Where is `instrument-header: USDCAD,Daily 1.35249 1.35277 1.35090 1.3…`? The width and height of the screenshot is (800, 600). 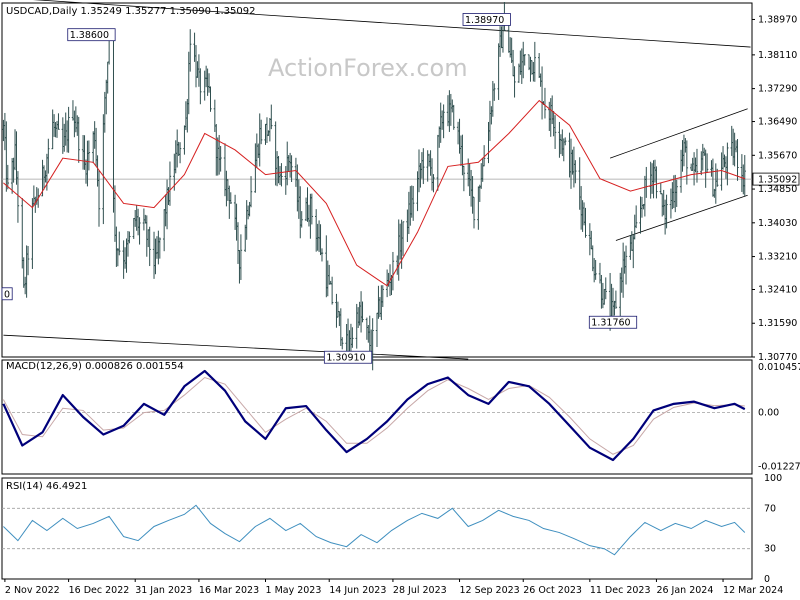 instrument-header: USDCAD,Daily 1.35249 1.35277 1.35090 1.3… is located at coordinates (131, 11).